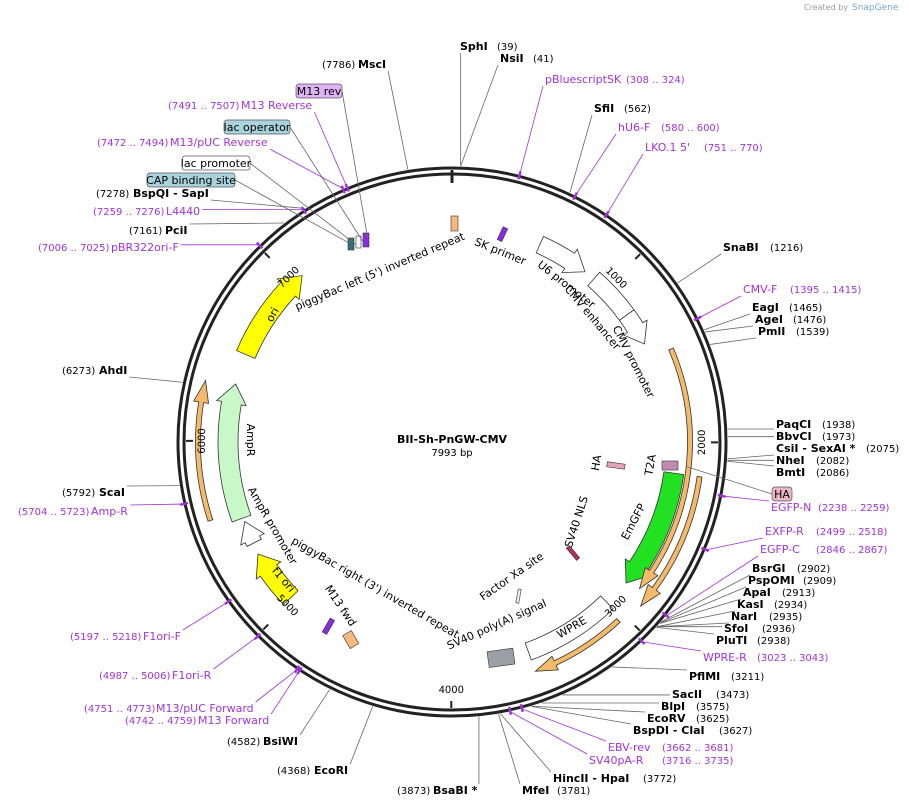 Image resolution: width=909 pixels, height=810 pixels. Describe the element at coordinates (518, 596) in the screenshot. I see `xa-site` at that location.